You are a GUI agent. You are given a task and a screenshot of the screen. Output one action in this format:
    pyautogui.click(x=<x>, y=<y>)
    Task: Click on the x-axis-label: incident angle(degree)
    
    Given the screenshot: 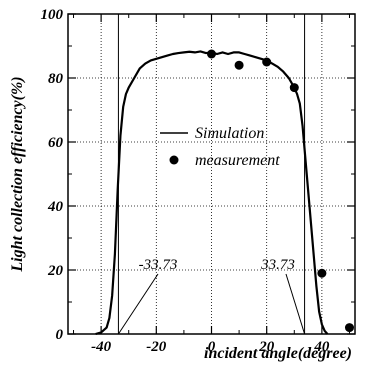 What is the action you would take?
    pyautogui.click(x=278, y=353)
    